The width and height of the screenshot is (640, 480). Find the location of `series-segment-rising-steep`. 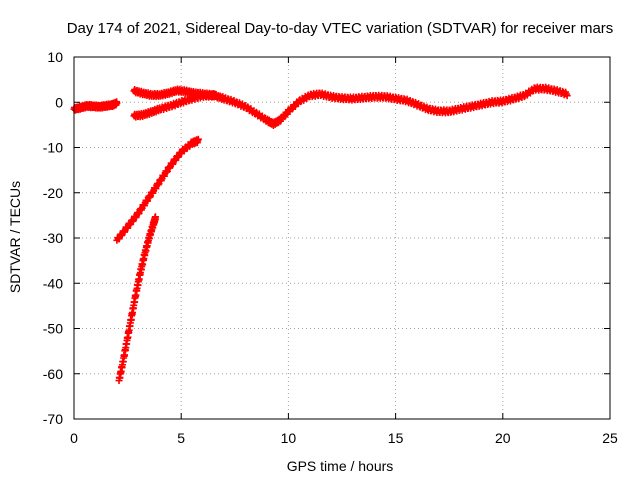

series-segment-rising-steep is located at coordinates (137, 299).